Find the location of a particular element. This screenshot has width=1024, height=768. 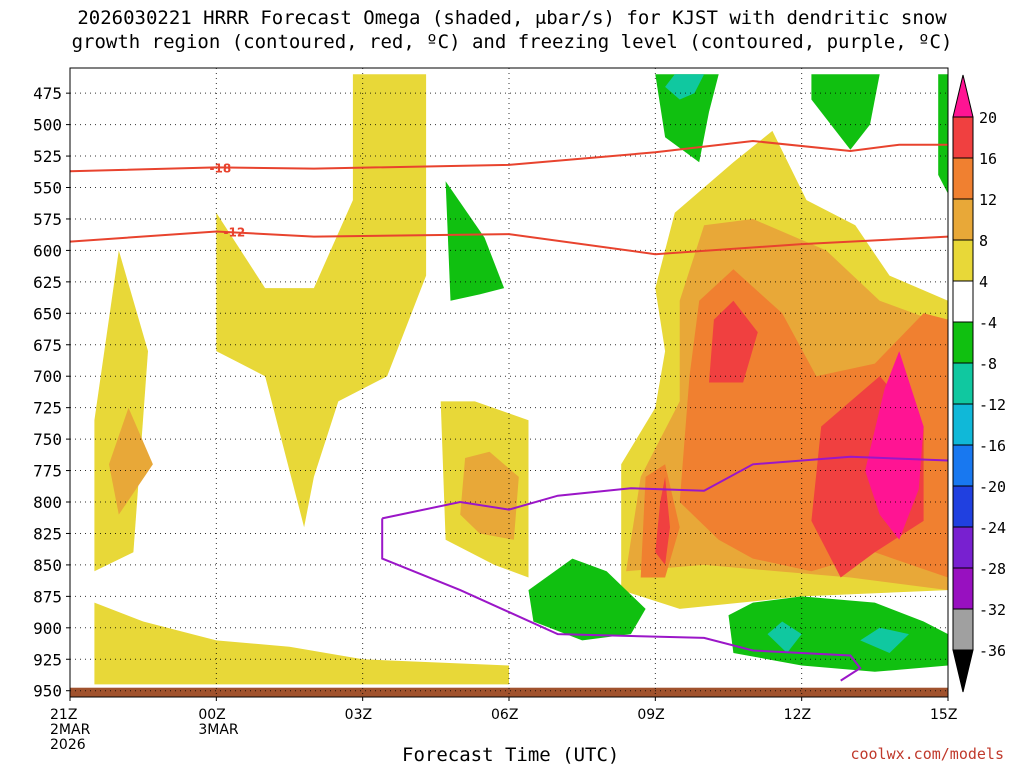

region-ascent-low is located at coordinates (302, 643).